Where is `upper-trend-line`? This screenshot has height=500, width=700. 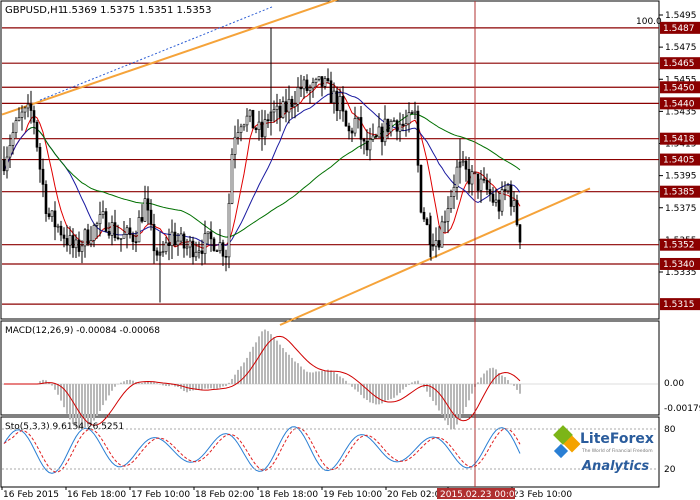
upper-trend-line is located at coordinates (200, 58).